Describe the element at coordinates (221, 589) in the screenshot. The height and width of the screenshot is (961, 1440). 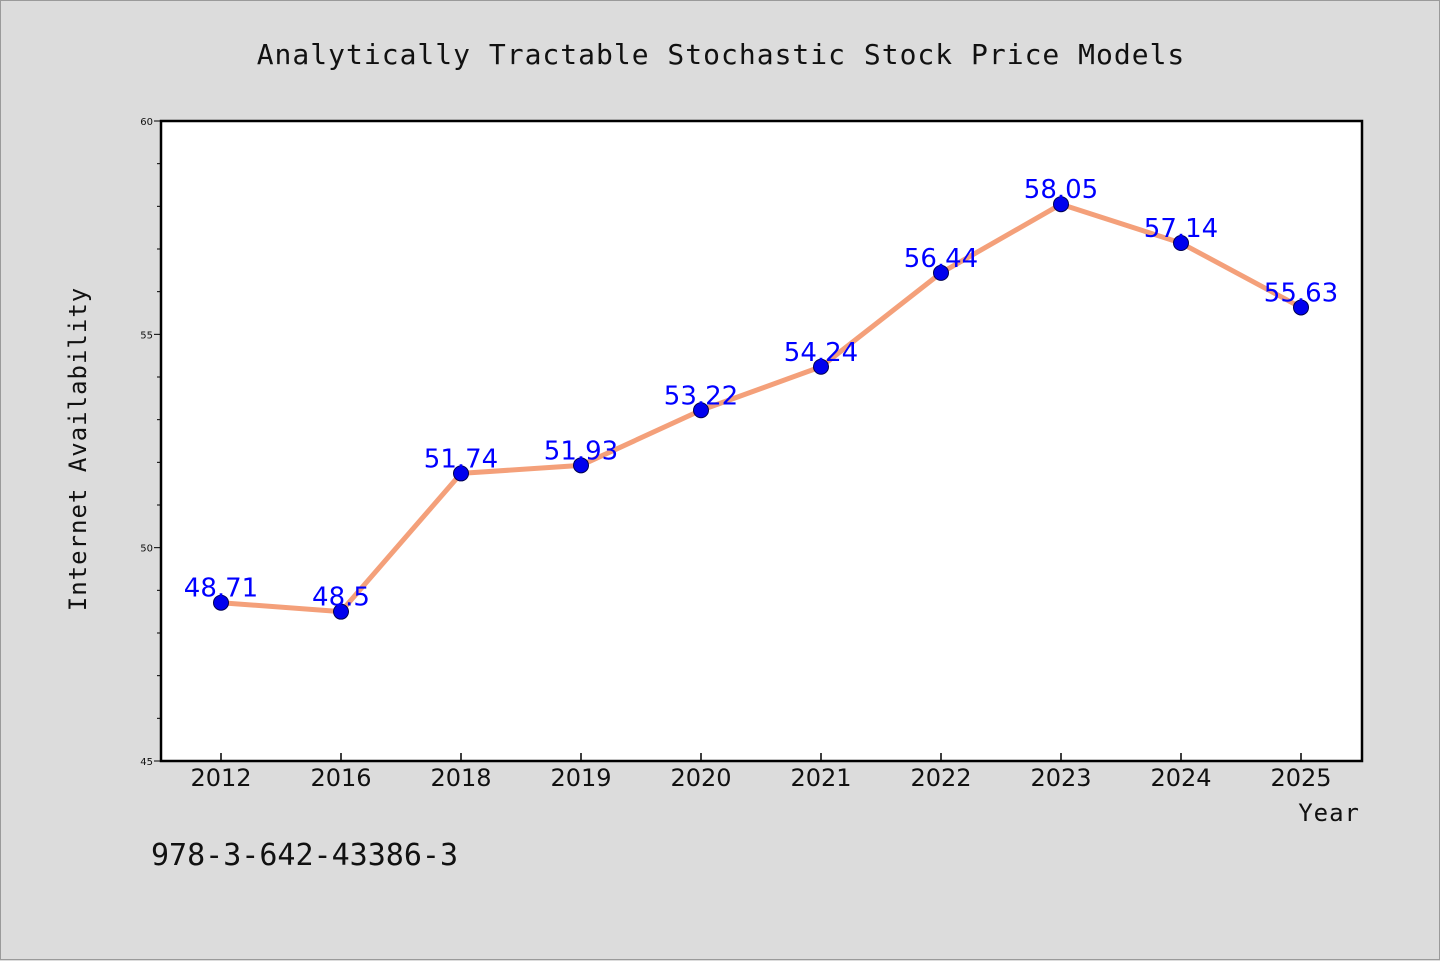
I see `data-label: 48.71` at that location.